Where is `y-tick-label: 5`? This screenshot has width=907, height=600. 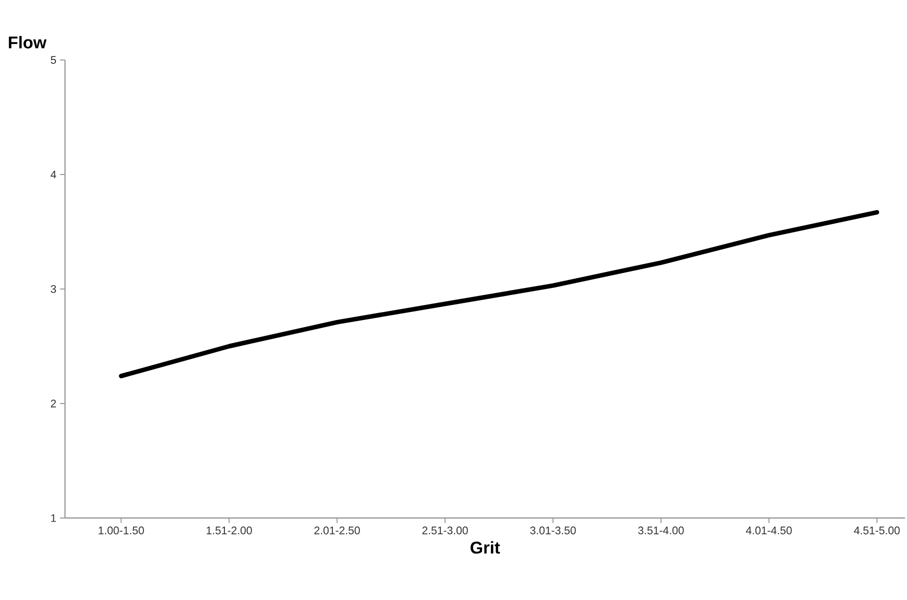 y-tick-label: 5 is located at coordinates (53, 60).